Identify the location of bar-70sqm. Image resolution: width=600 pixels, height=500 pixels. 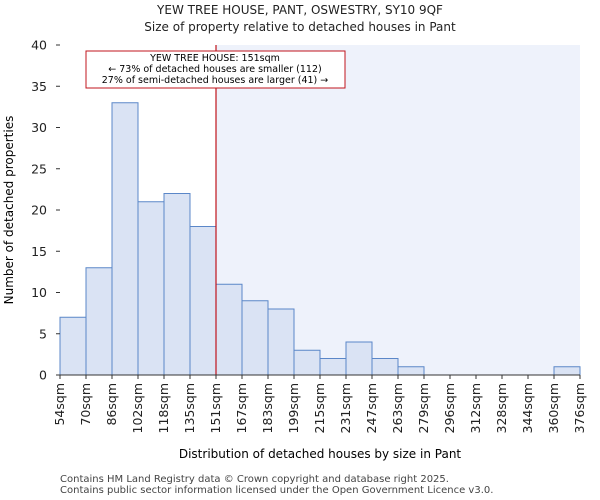
(99, 321).